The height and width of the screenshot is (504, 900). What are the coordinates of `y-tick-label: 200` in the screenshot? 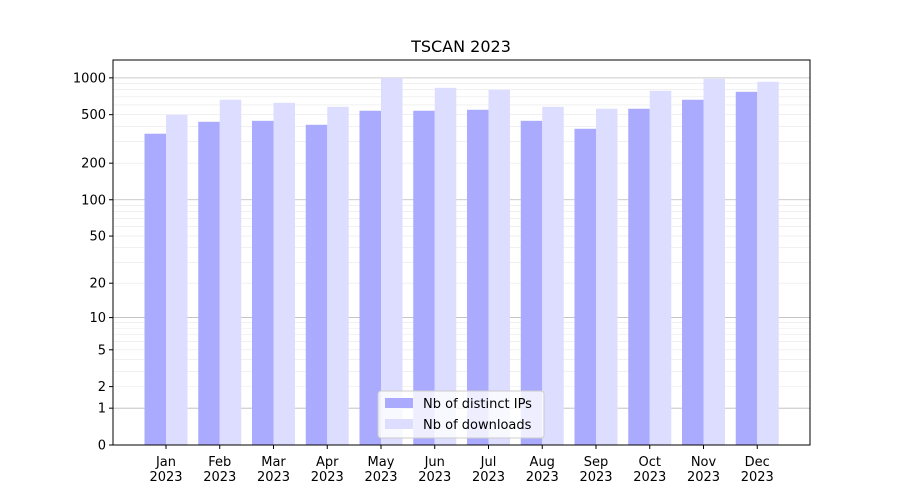 It's located at (93, 164).